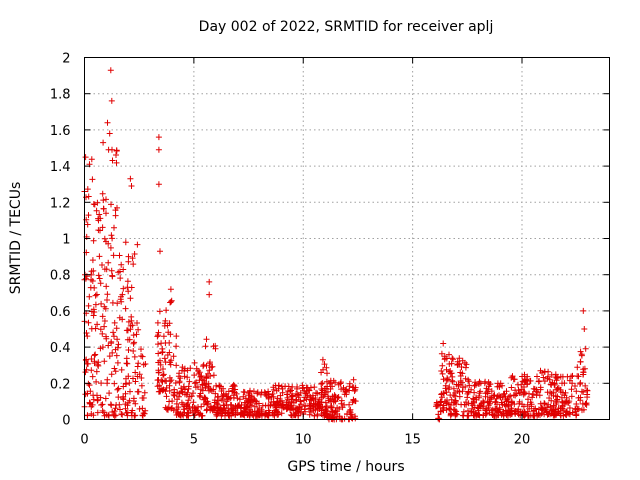 This screenshot has width=640, height=480. Describe the element at coordinates (345, 467) in the screenshot. I see `x-axis-label: GPS time / hours` at that location.